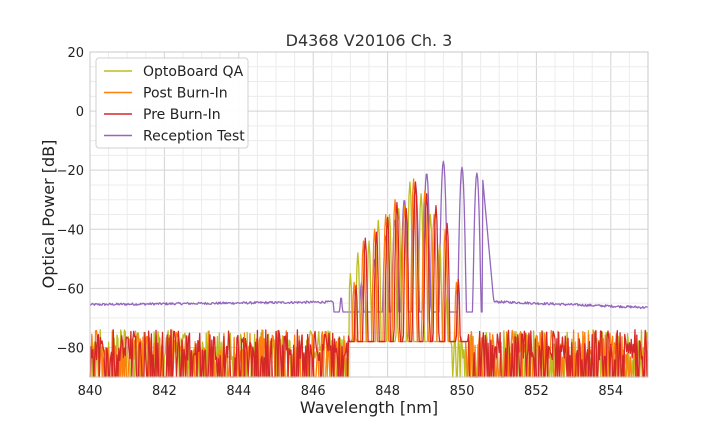 This screenshot has height=432, width=720. I want to click on y-tick-label: 20, so click(75, 53).